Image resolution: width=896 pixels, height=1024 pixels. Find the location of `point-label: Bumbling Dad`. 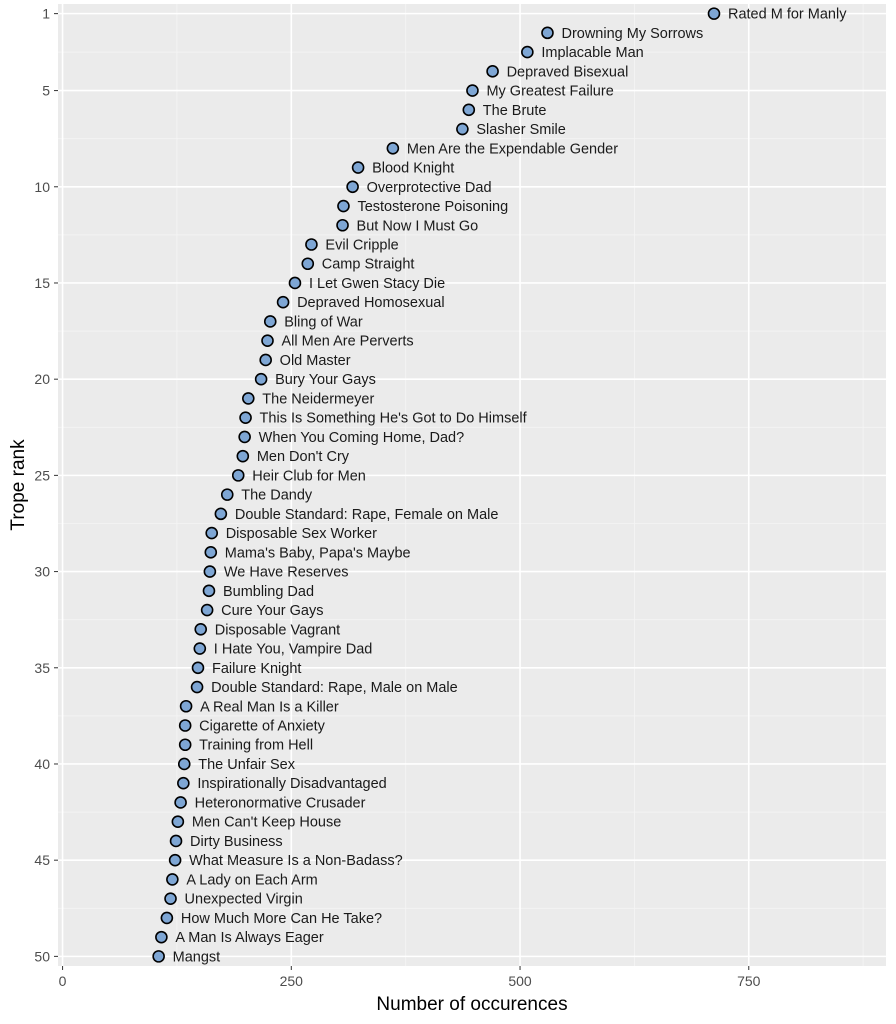

point-label: Bumbling Dad is located at coordinates (268, 592).